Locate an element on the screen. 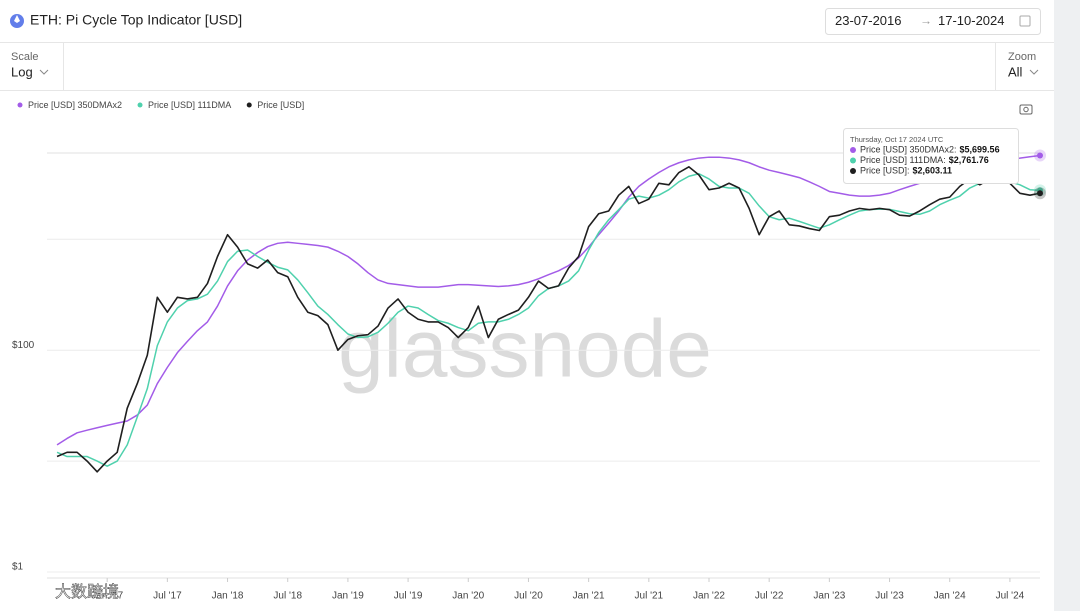  x-tick-label: Jan '18 is located at coordinates (228, 596).